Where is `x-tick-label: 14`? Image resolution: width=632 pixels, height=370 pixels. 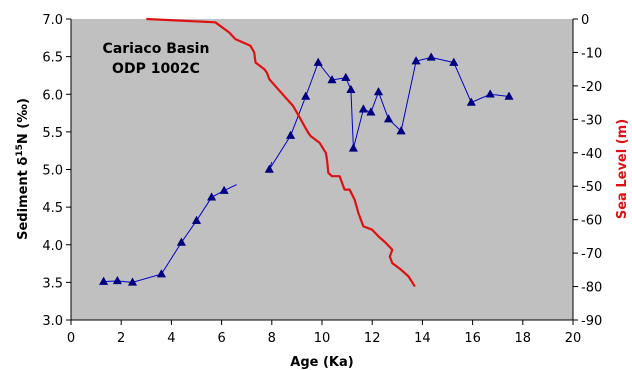 x-tick-label: 14 is located at coordinates (422, 338).